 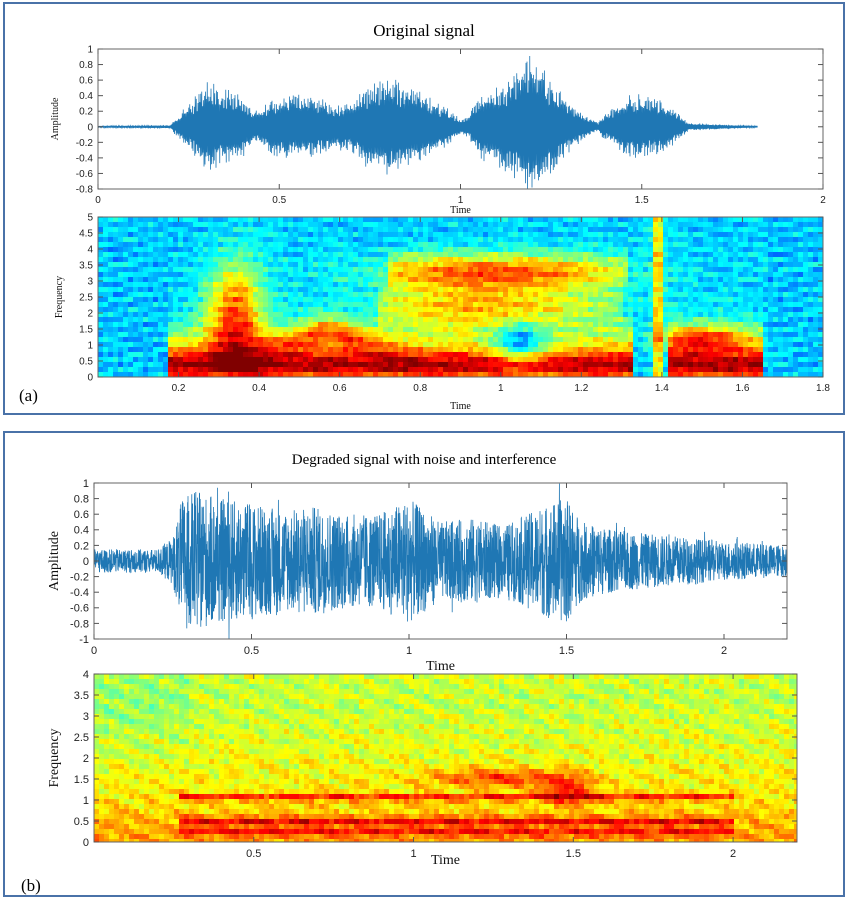 What do you see at coordinates (86, 81) in the screenshot?
I see `a-wave-ytick-label: 0.6` at bounding box center [86, 81].